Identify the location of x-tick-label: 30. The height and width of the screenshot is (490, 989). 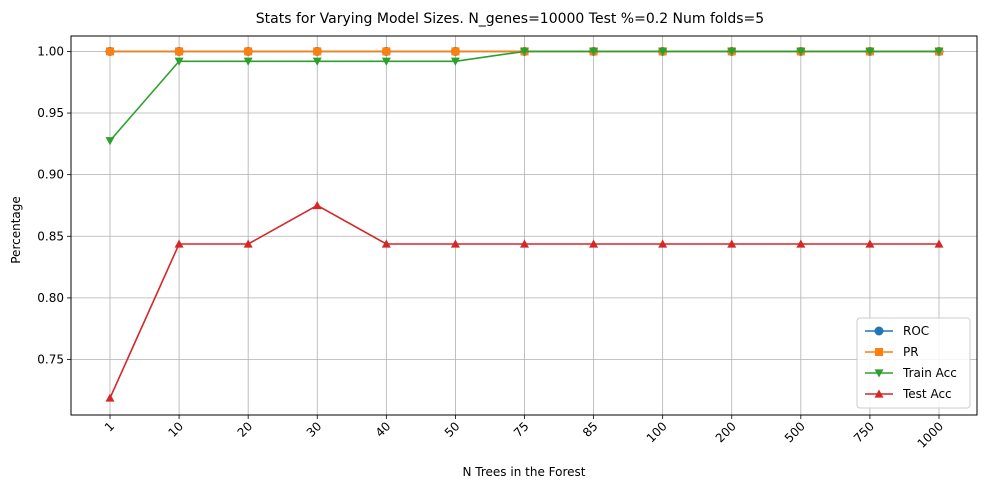
(314, 429).